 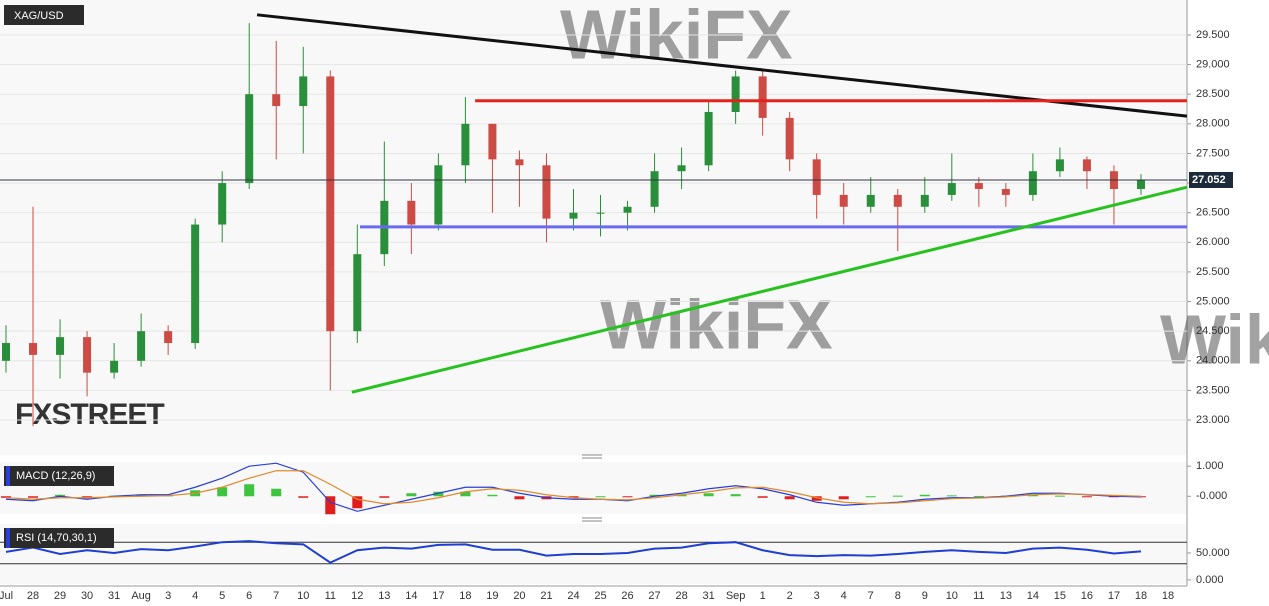 What do you see at coordinates (89, 414) in the screenshot?
I see `logo: FXSTREET` at bounding box center [89, 414].